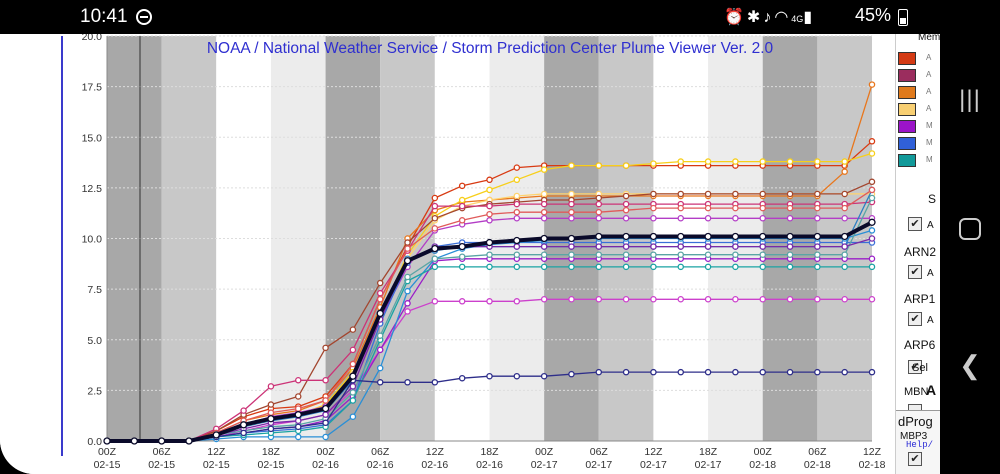 The width and height of the screenshot is (1000, 474). I want to click on mbp3-checkbox: ✔, so click(915, 459).